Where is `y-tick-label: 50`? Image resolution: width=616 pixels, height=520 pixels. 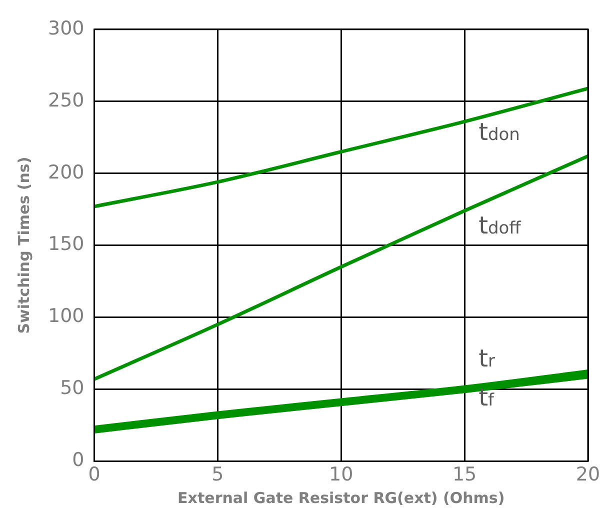 y-tick-label: 50 is located at coordinates (72, 388).